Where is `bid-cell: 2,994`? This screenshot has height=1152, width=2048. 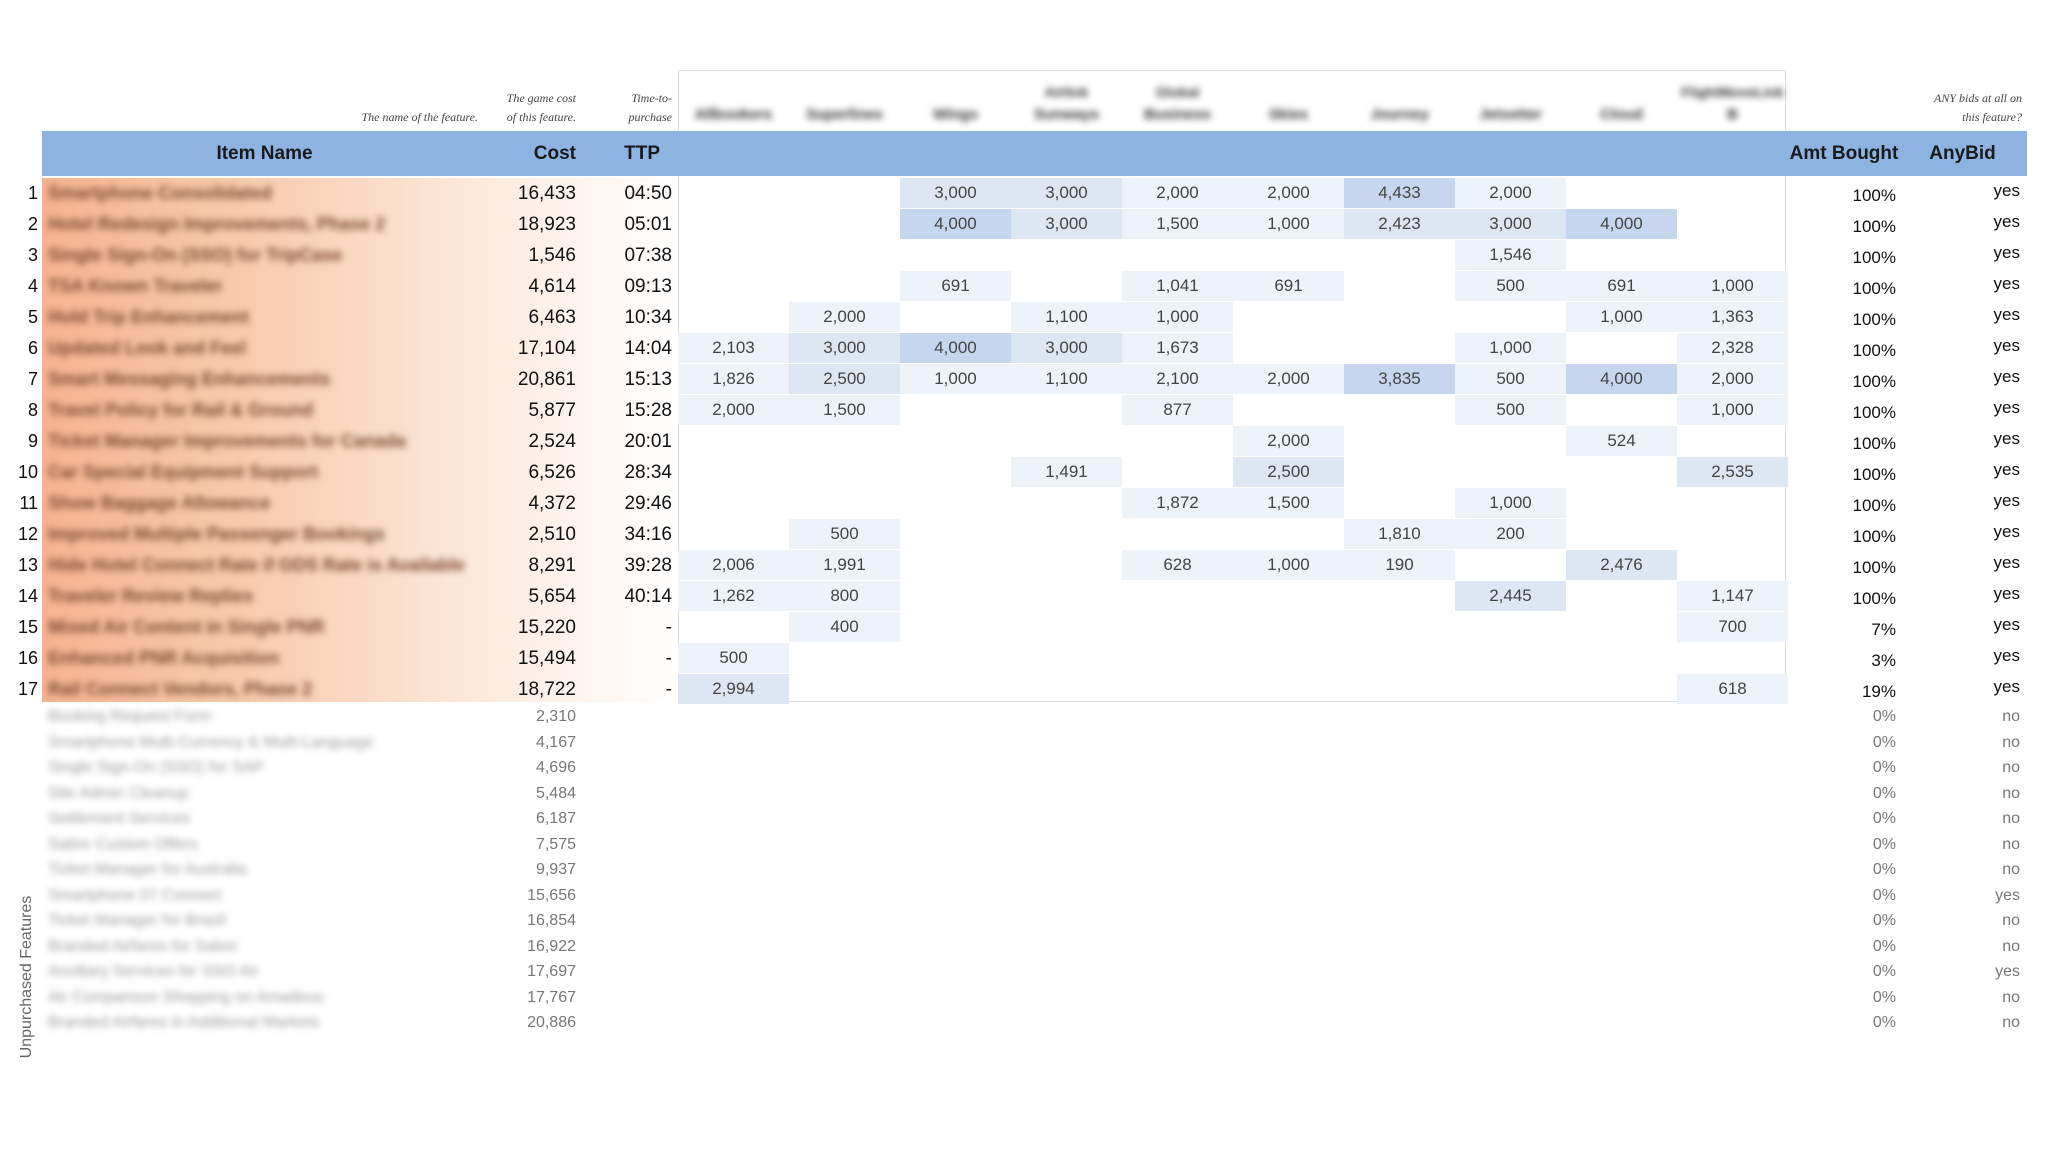
bid-cell: 2,994 is located at coordinates (733, 689).